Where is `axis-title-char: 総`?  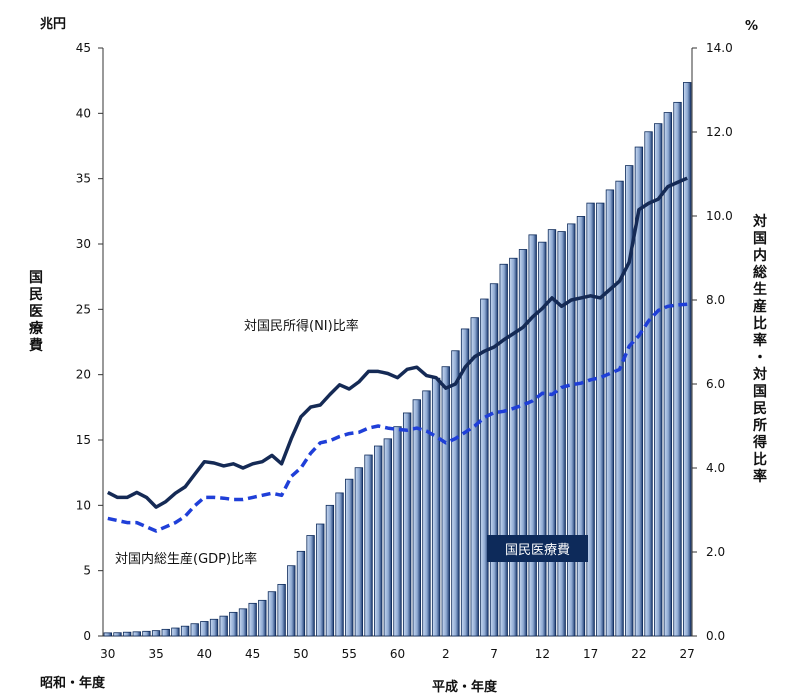 axis-title-char: 総 is located at coordinates (760, 273).